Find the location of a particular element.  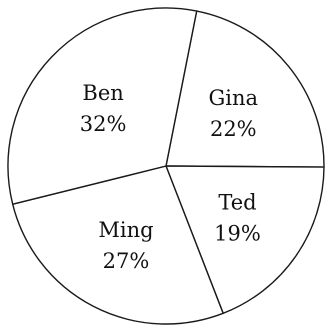

slice-percent-label: 19% is located at coordinates (237, 233).